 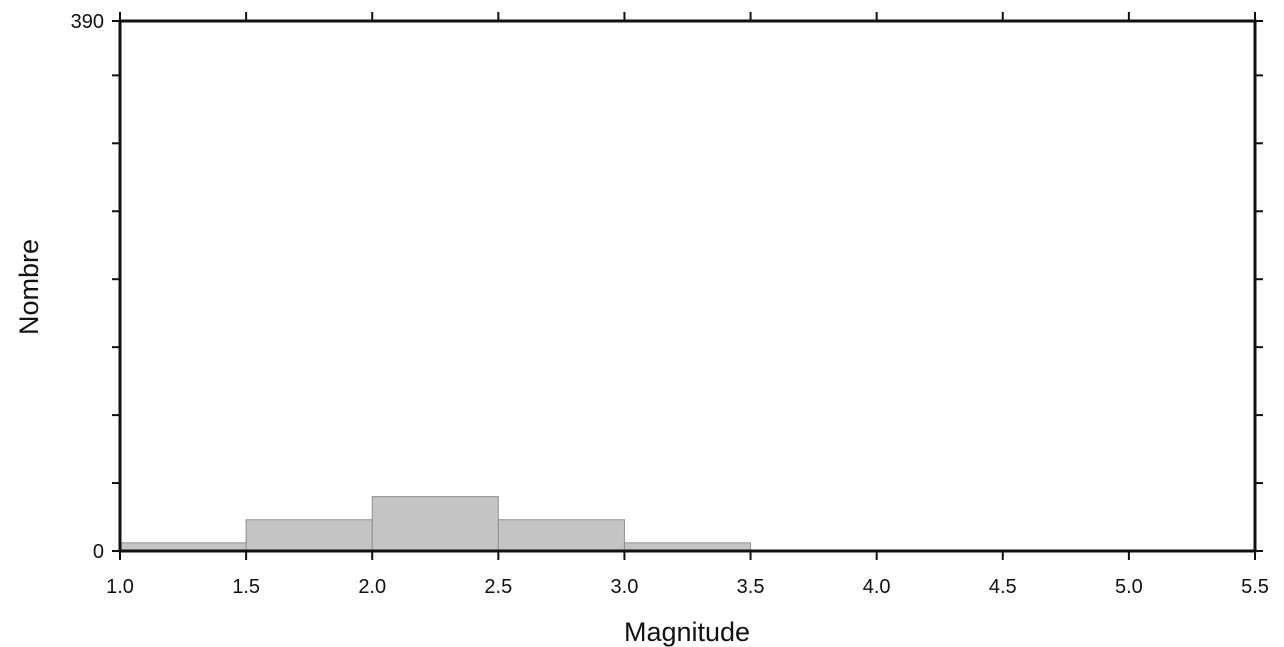 What do you see at coordinates (120, 587) in the screenshot?
I see `x-tick-label-0: 1.0` at bounding box center [120, 587].